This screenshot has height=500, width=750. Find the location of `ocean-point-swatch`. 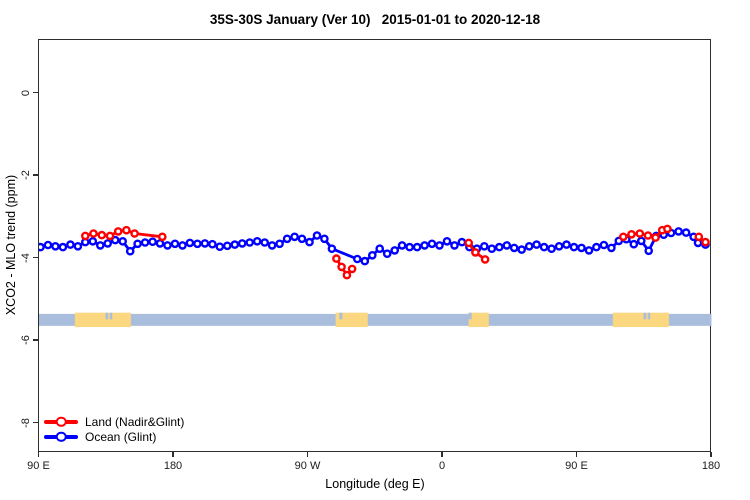

ocean-point-swatch is located at coordinates (61, 436).